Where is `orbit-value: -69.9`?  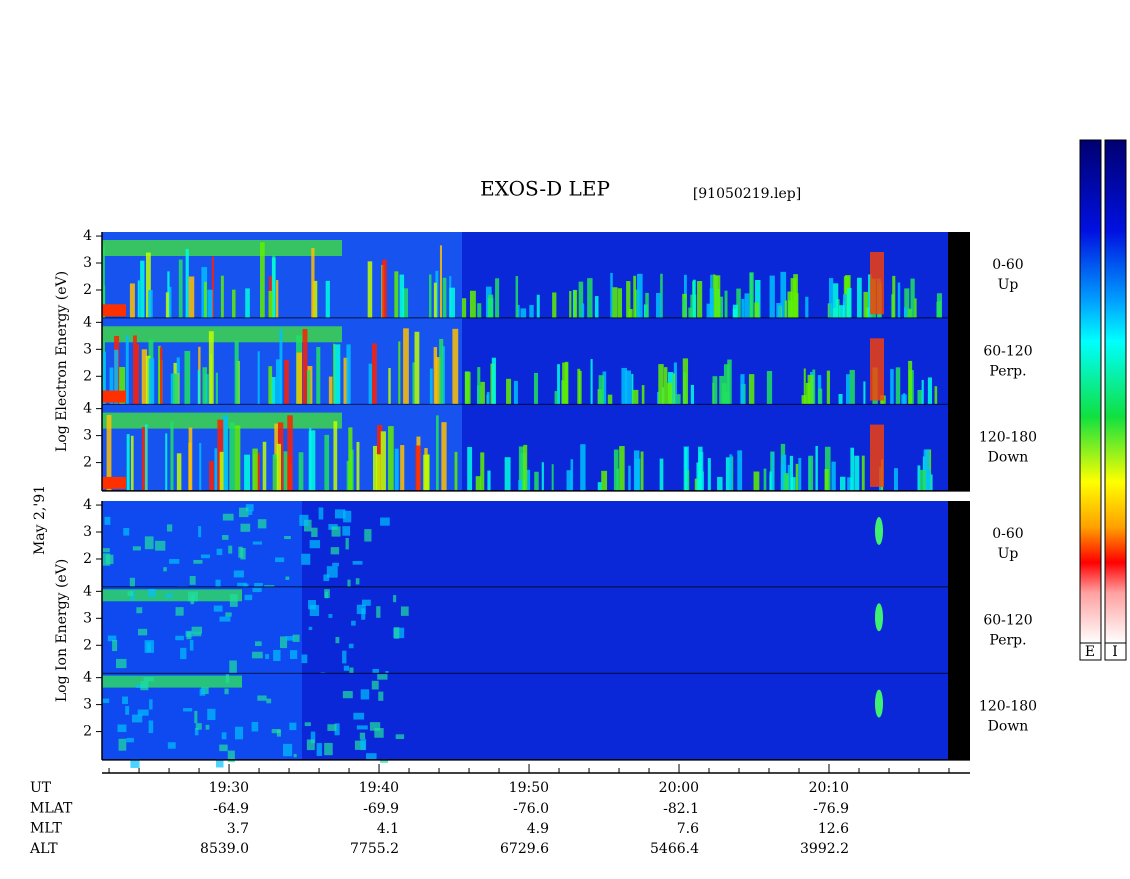
orbit-value: -69.9 is located at coordinates (381, 809).